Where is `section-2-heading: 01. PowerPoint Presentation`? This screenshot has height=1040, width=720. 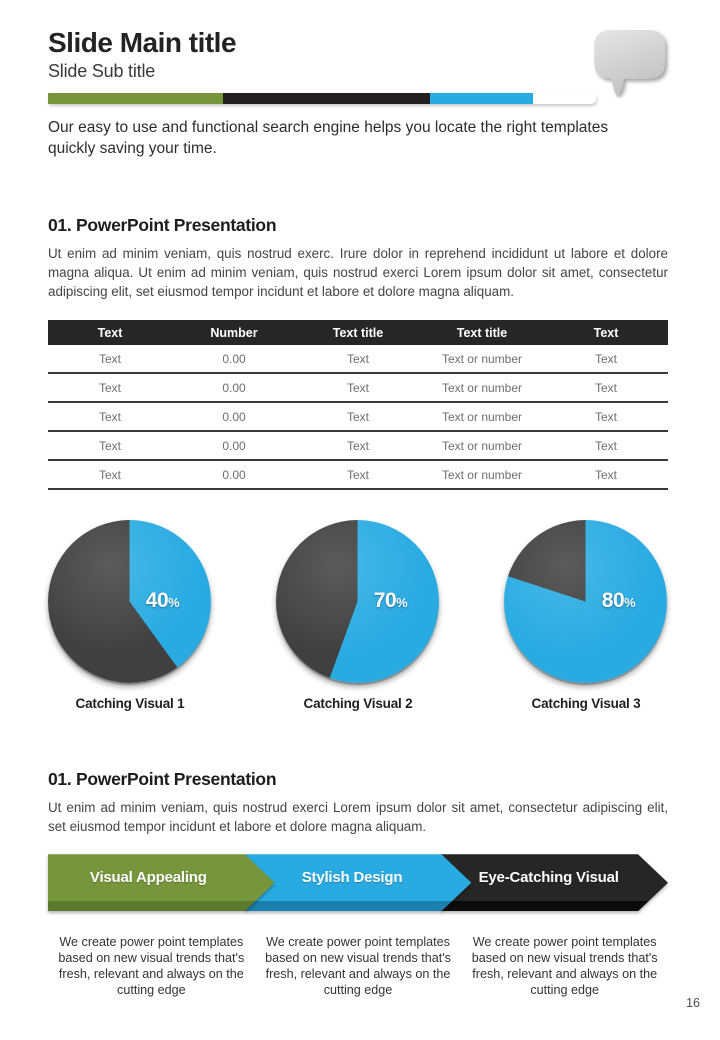
section-2-heading: 01. PowerPoint Presentation is located at coordinates (162, 779).